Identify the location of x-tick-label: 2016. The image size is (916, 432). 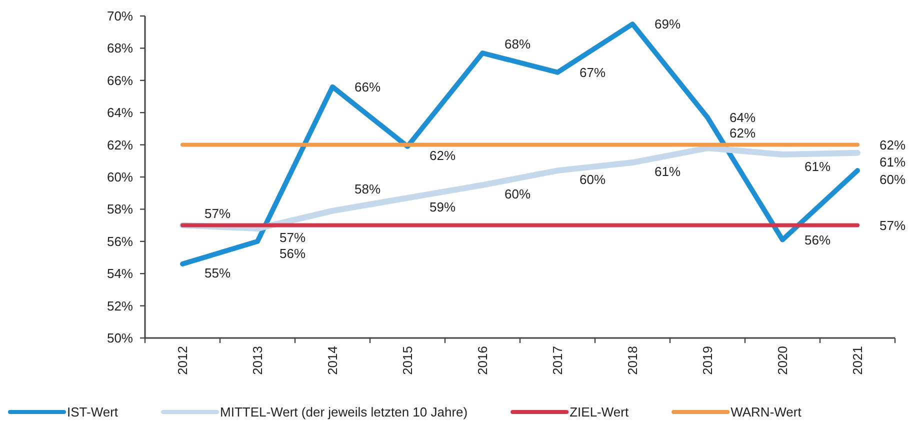
(482, 360).